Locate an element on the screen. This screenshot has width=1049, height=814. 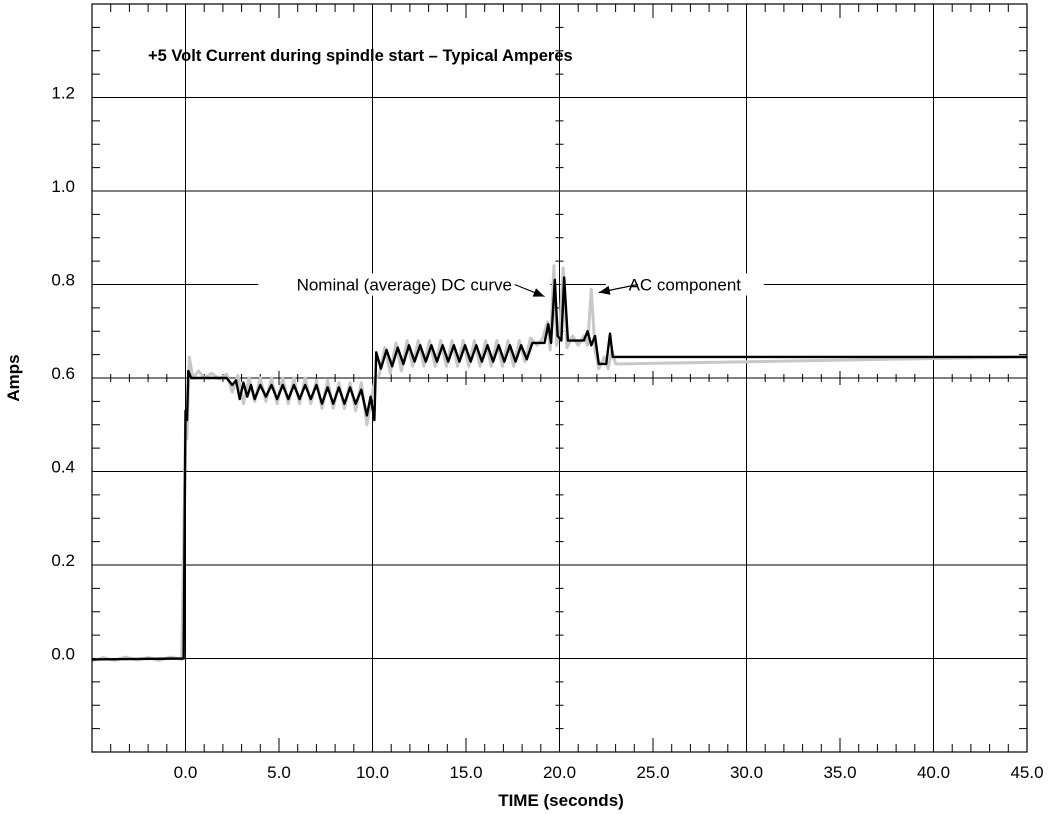
x-tick-labels: 0.0 5.0 10.0 15.0 20.0 25.0 30.0 35.0 40.0 45.0 is located at coordinates (609, 772).